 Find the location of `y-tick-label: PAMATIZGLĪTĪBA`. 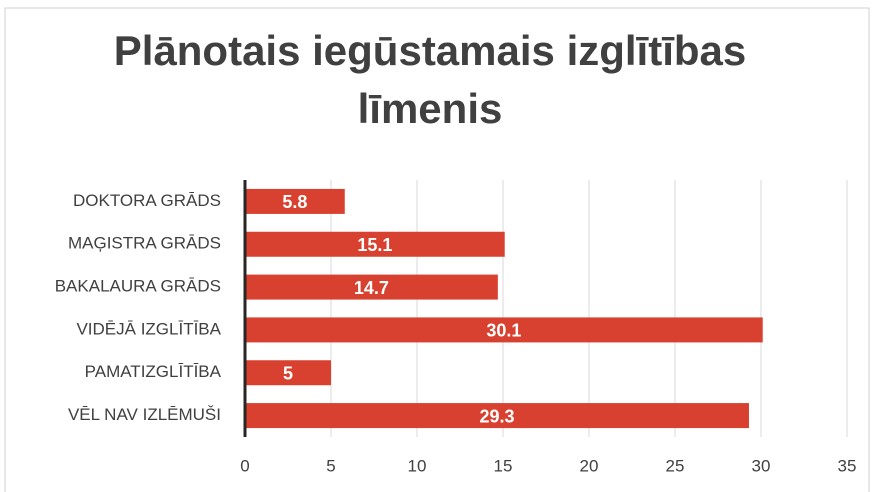

y-tick-label: PAMATIZGLĪTĪBA is located at coordinates (153, 371).